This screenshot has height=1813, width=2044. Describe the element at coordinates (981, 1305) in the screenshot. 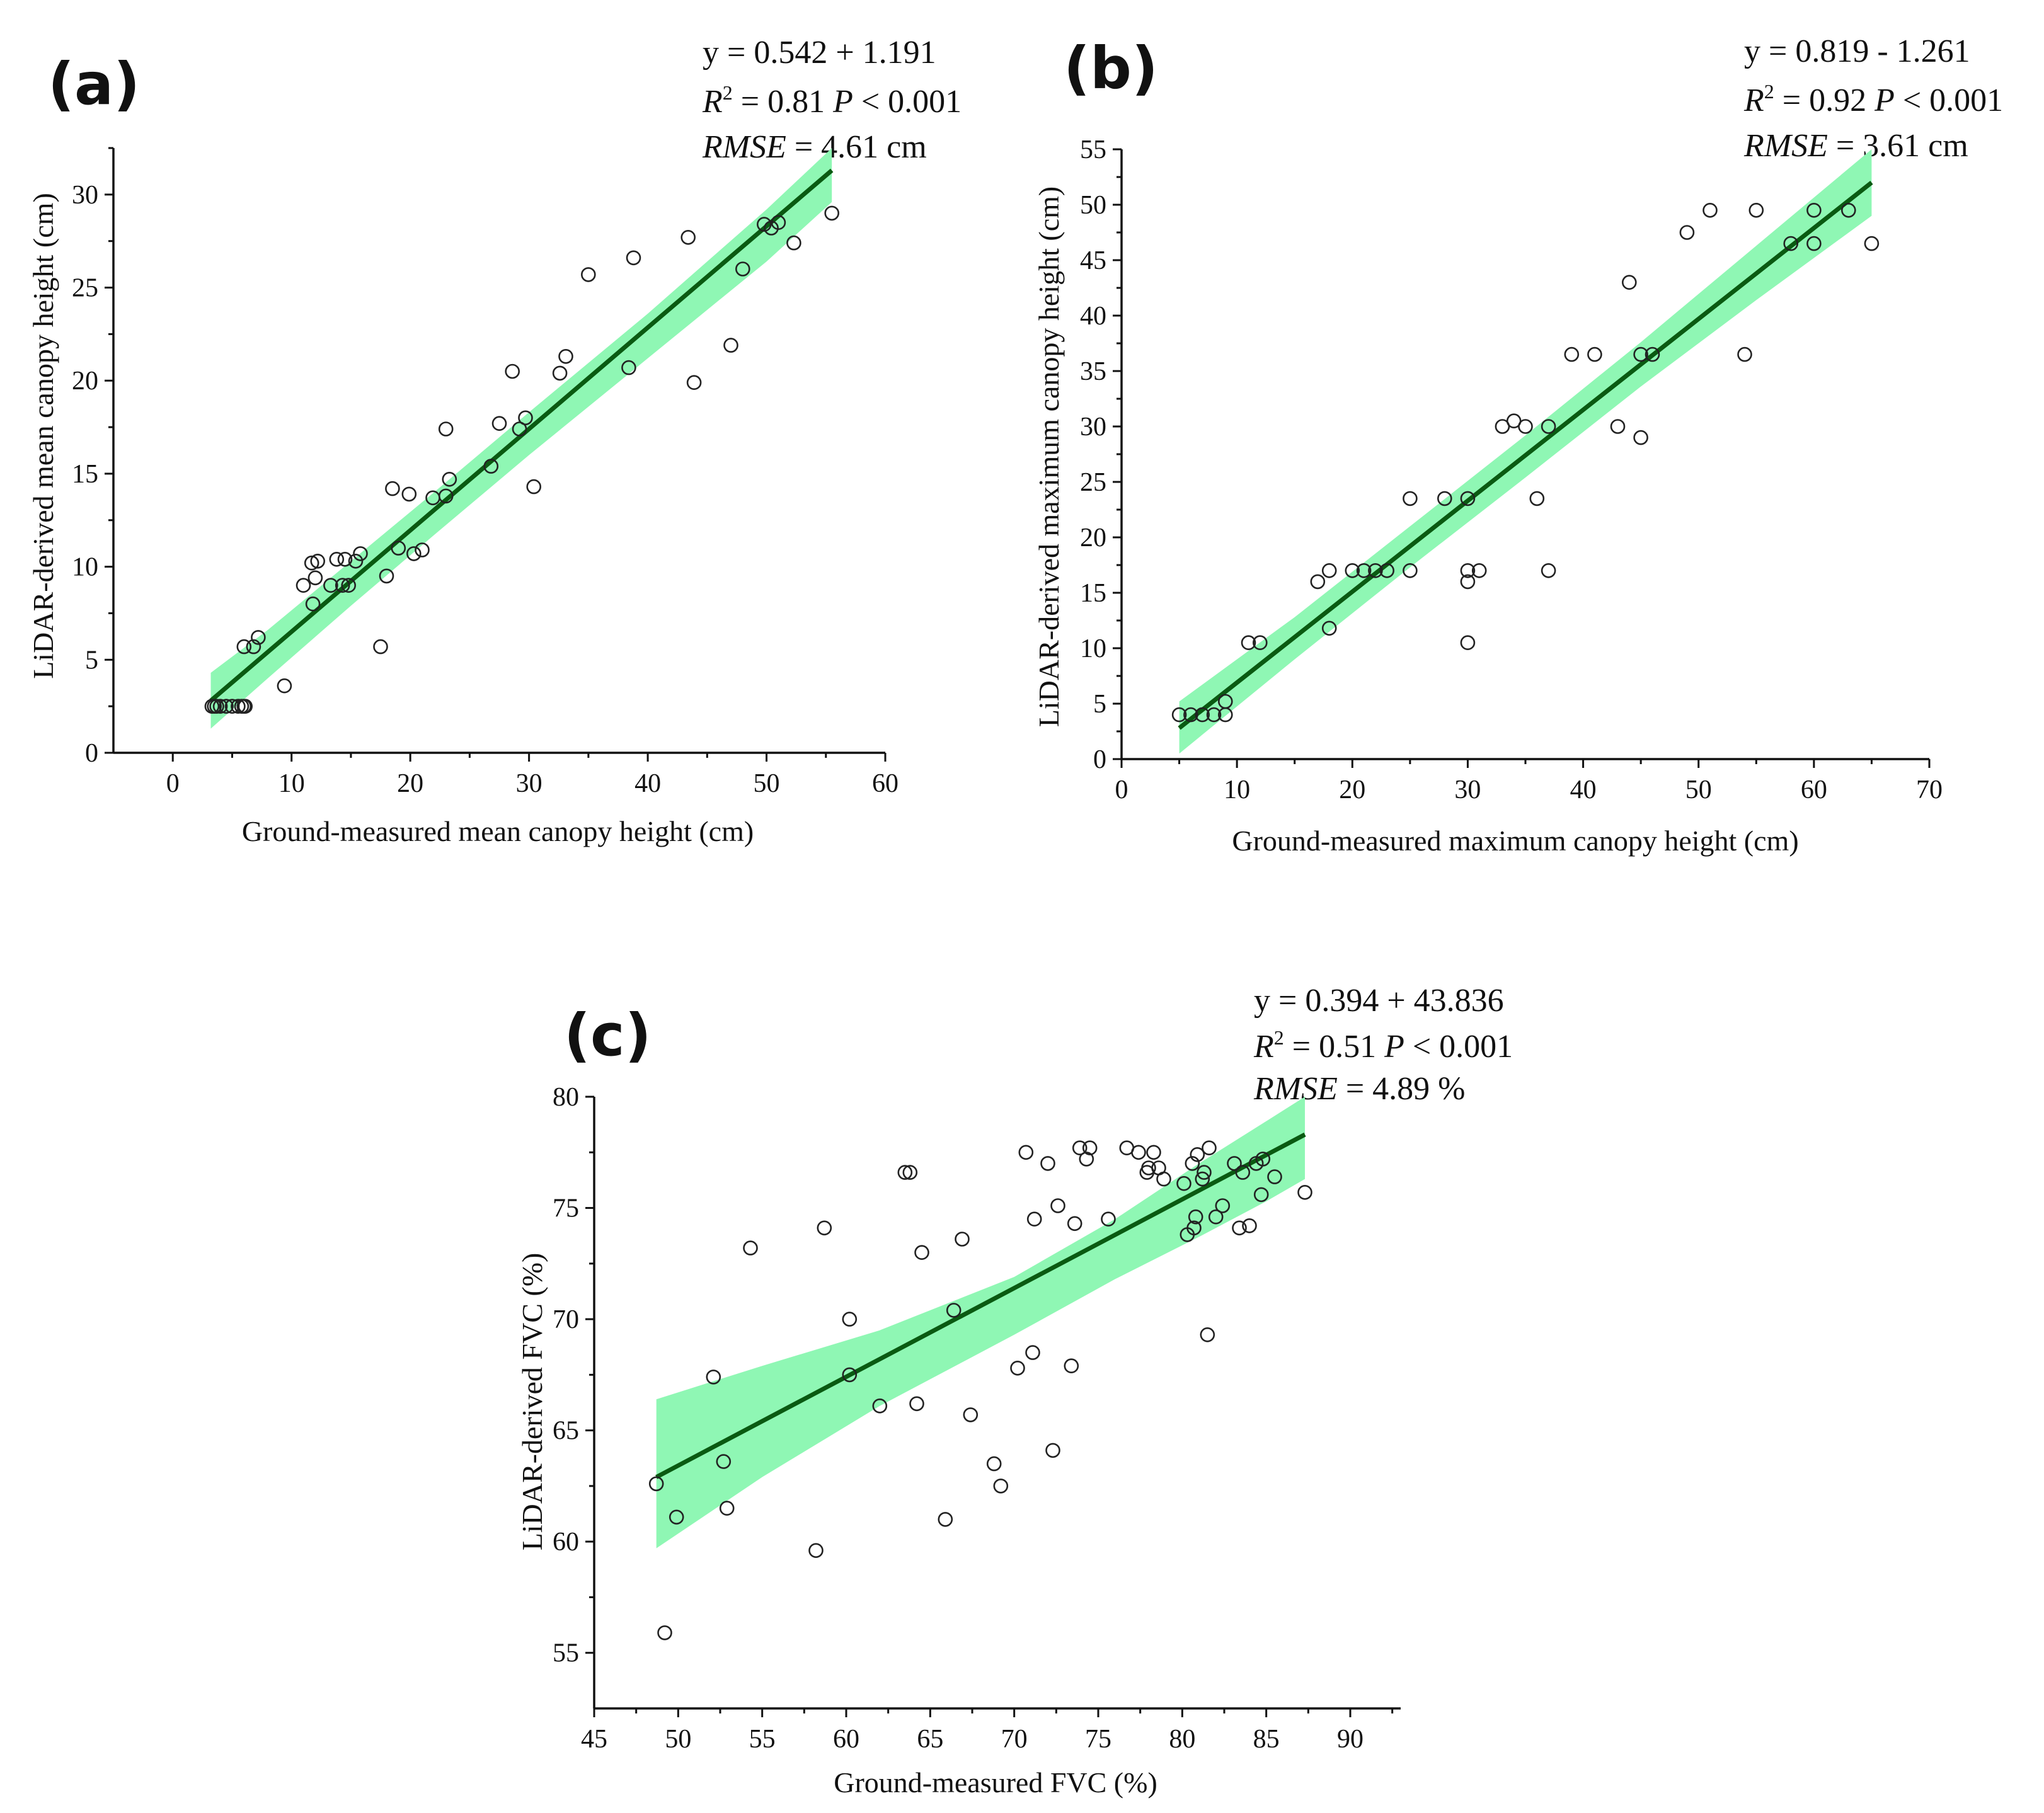

I see `panel-c-regression-line` at that location.